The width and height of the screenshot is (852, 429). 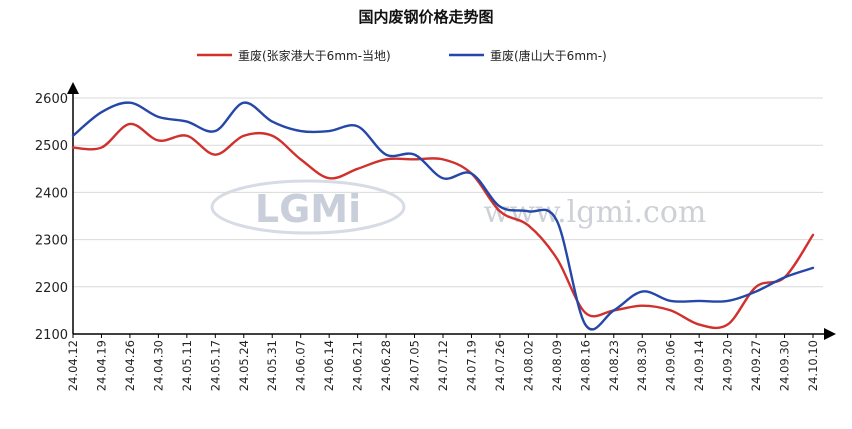 What do you see at coordinates (314, 55) in the screenshot?
I see `legend-label-zhangjiagang: 重废(张家港大于6mm-当地)` at bounding box center [314, 55].